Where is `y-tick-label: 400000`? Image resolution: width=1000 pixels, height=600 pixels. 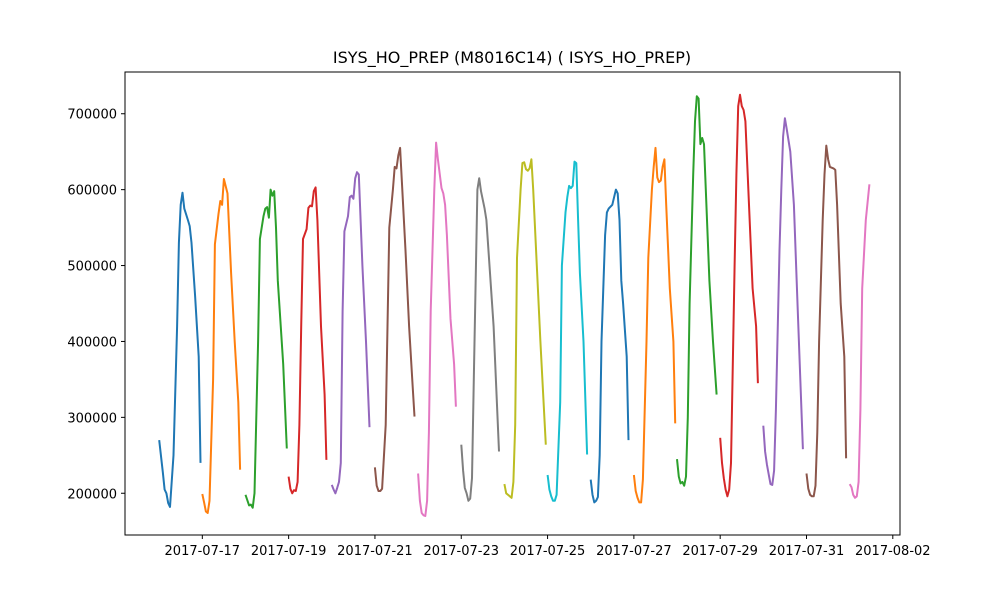 y-tick-label: 400000 is located at coordinates (92, 342).